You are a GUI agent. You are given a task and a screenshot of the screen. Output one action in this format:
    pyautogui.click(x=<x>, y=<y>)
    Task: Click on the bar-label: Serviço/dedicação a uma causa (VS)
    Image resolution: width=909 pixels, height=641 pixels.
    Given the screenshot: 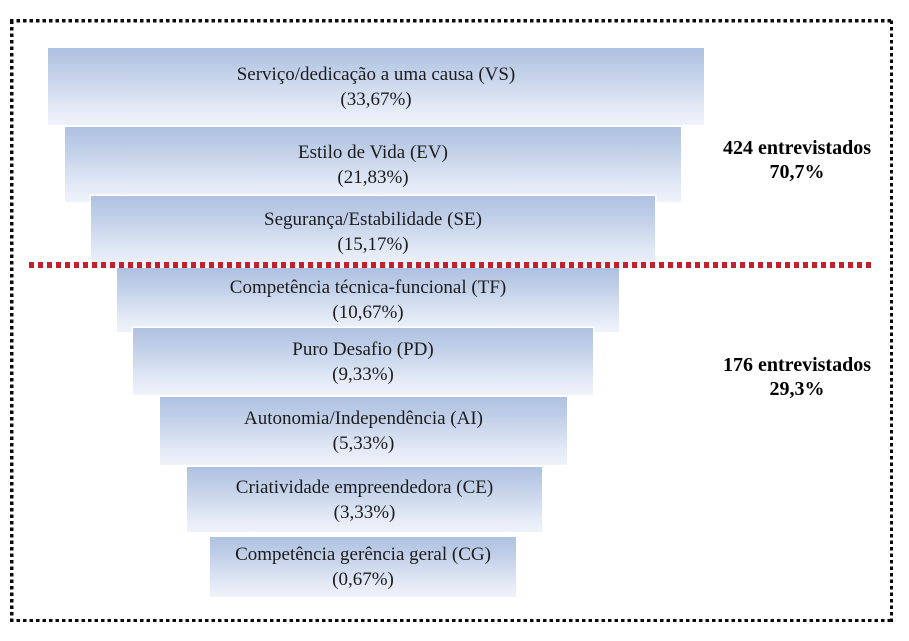 What is the action you would take?
    pyautogui.click(x=376, y=74)
    